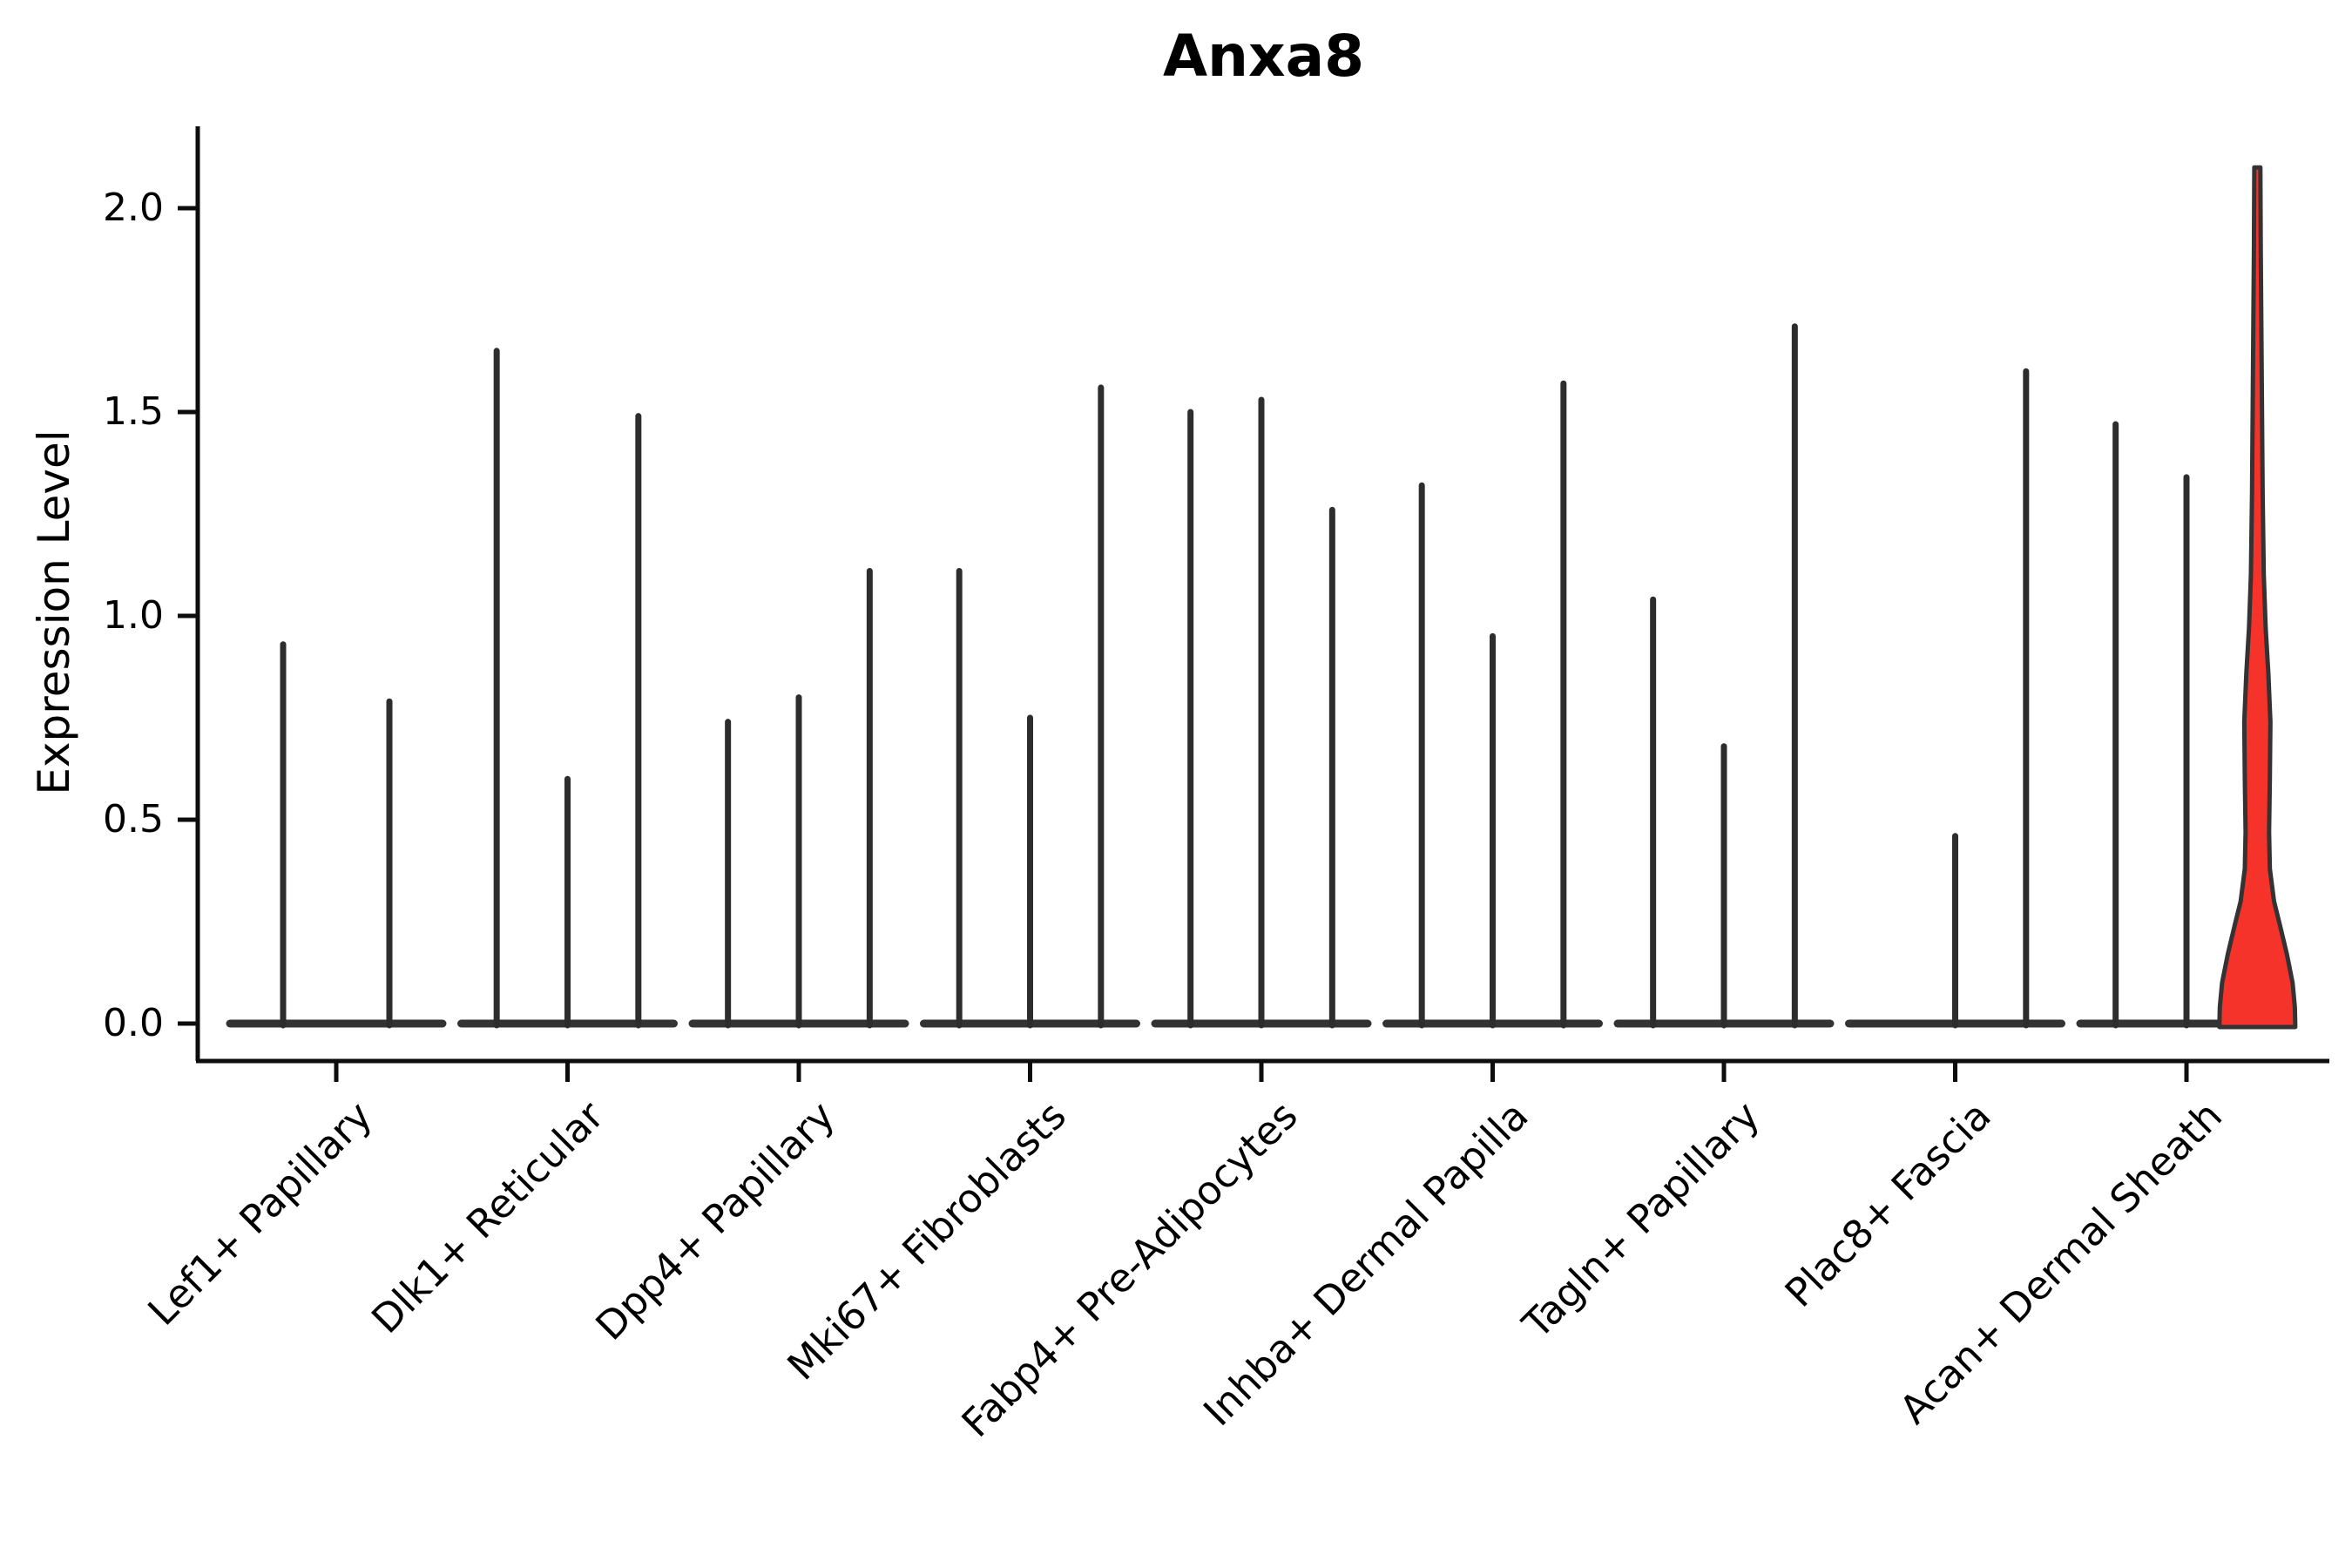  Describe the element at coordinates (134, 208) in the screenshot. I see `y-tick-label: 2.0` at that location.